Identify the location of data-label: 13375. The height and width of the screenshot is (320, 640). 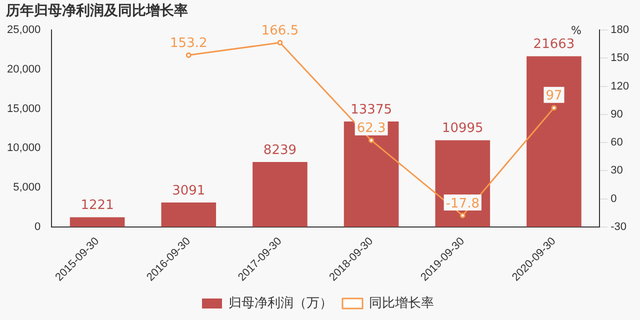
(371, 110).